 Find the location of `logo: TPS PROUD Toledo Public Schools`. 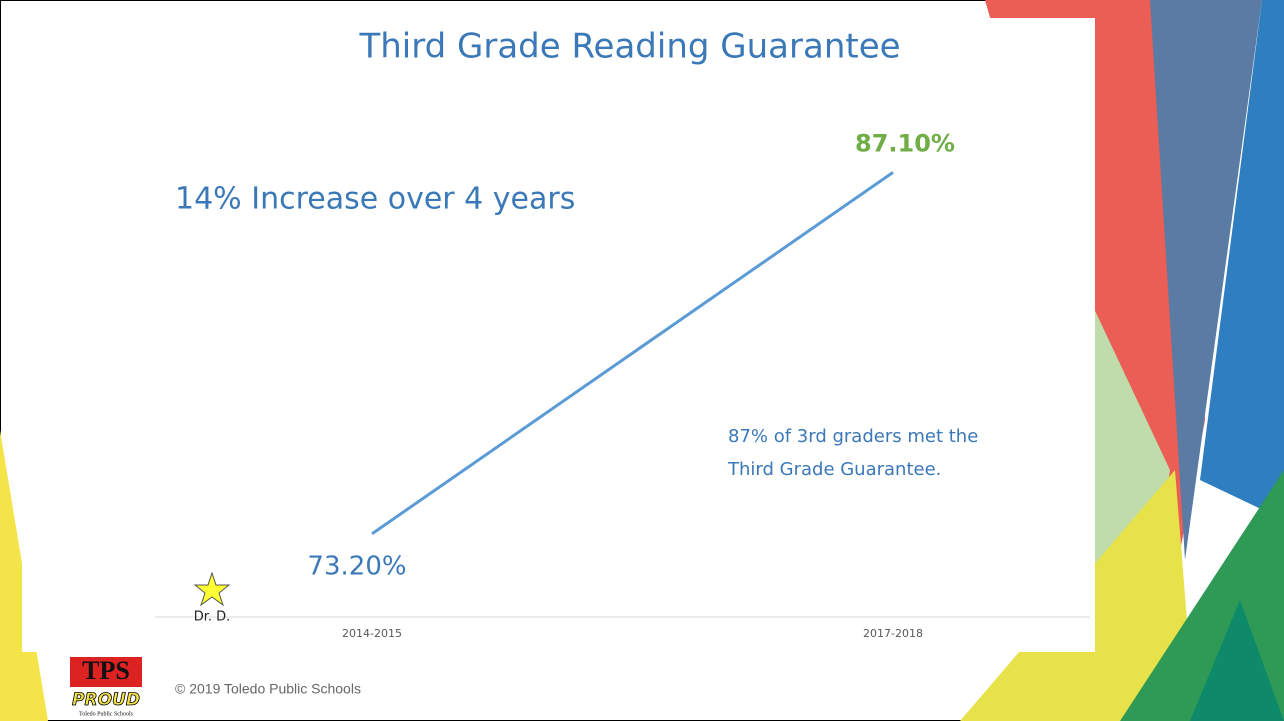

logo: TPS PROUD Toledo Public Schools is located at coordinates (106, 686).